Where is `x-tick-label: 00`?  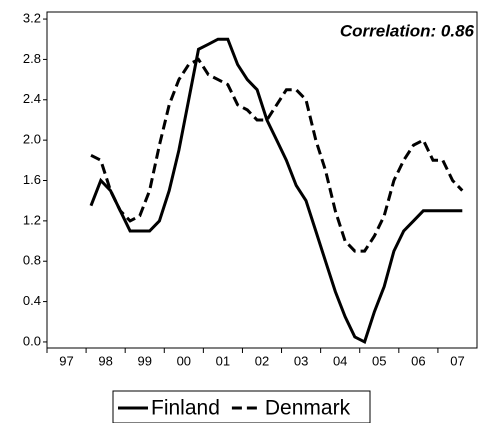 x-tick-label: 00 is located at coordinates (184, 360).